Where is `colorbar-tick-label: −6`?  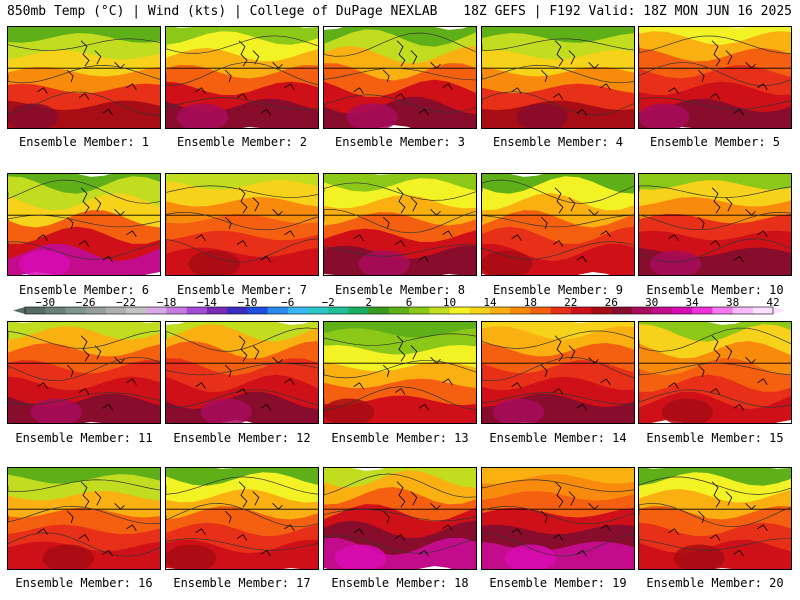
colorbar-tick-label: −6 is located at coordinates (288, 302).